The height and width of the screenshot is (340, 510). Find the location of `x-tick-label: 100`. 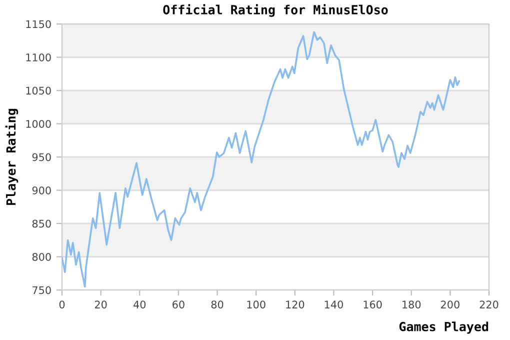

x-tick-label: 100 is located at coordinates (256, 304).